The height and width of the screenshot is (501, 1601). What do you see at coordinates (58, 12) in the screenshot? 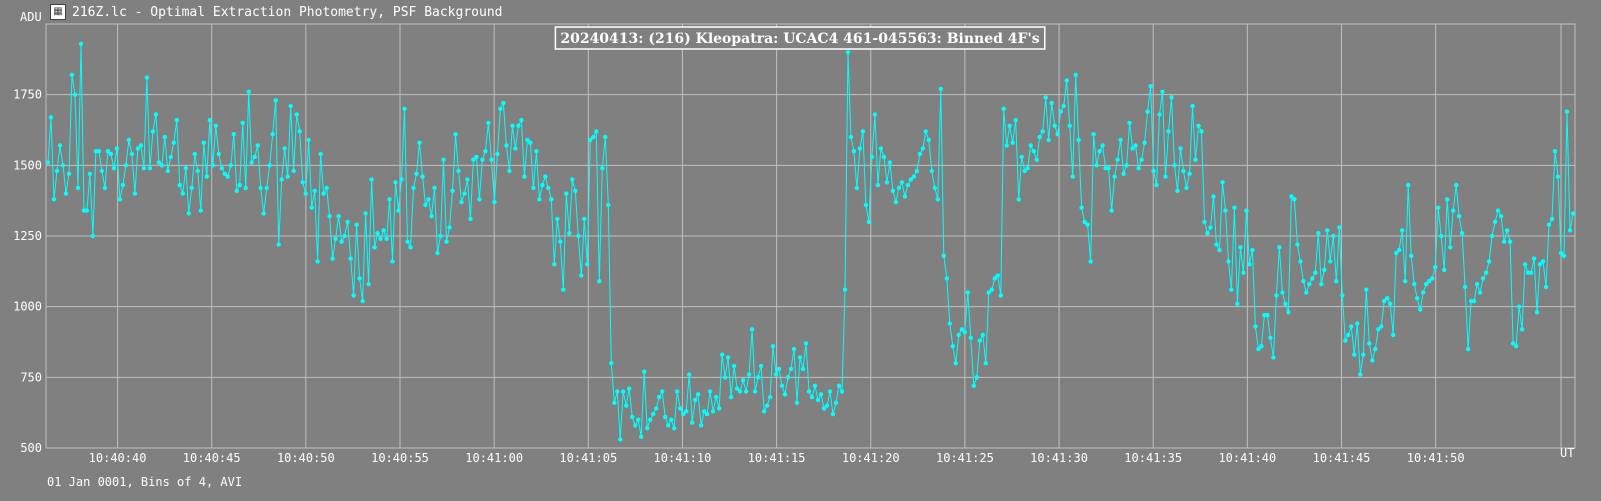
I see `lightcurve-icon: ▦` at bounding box center [58, 12].